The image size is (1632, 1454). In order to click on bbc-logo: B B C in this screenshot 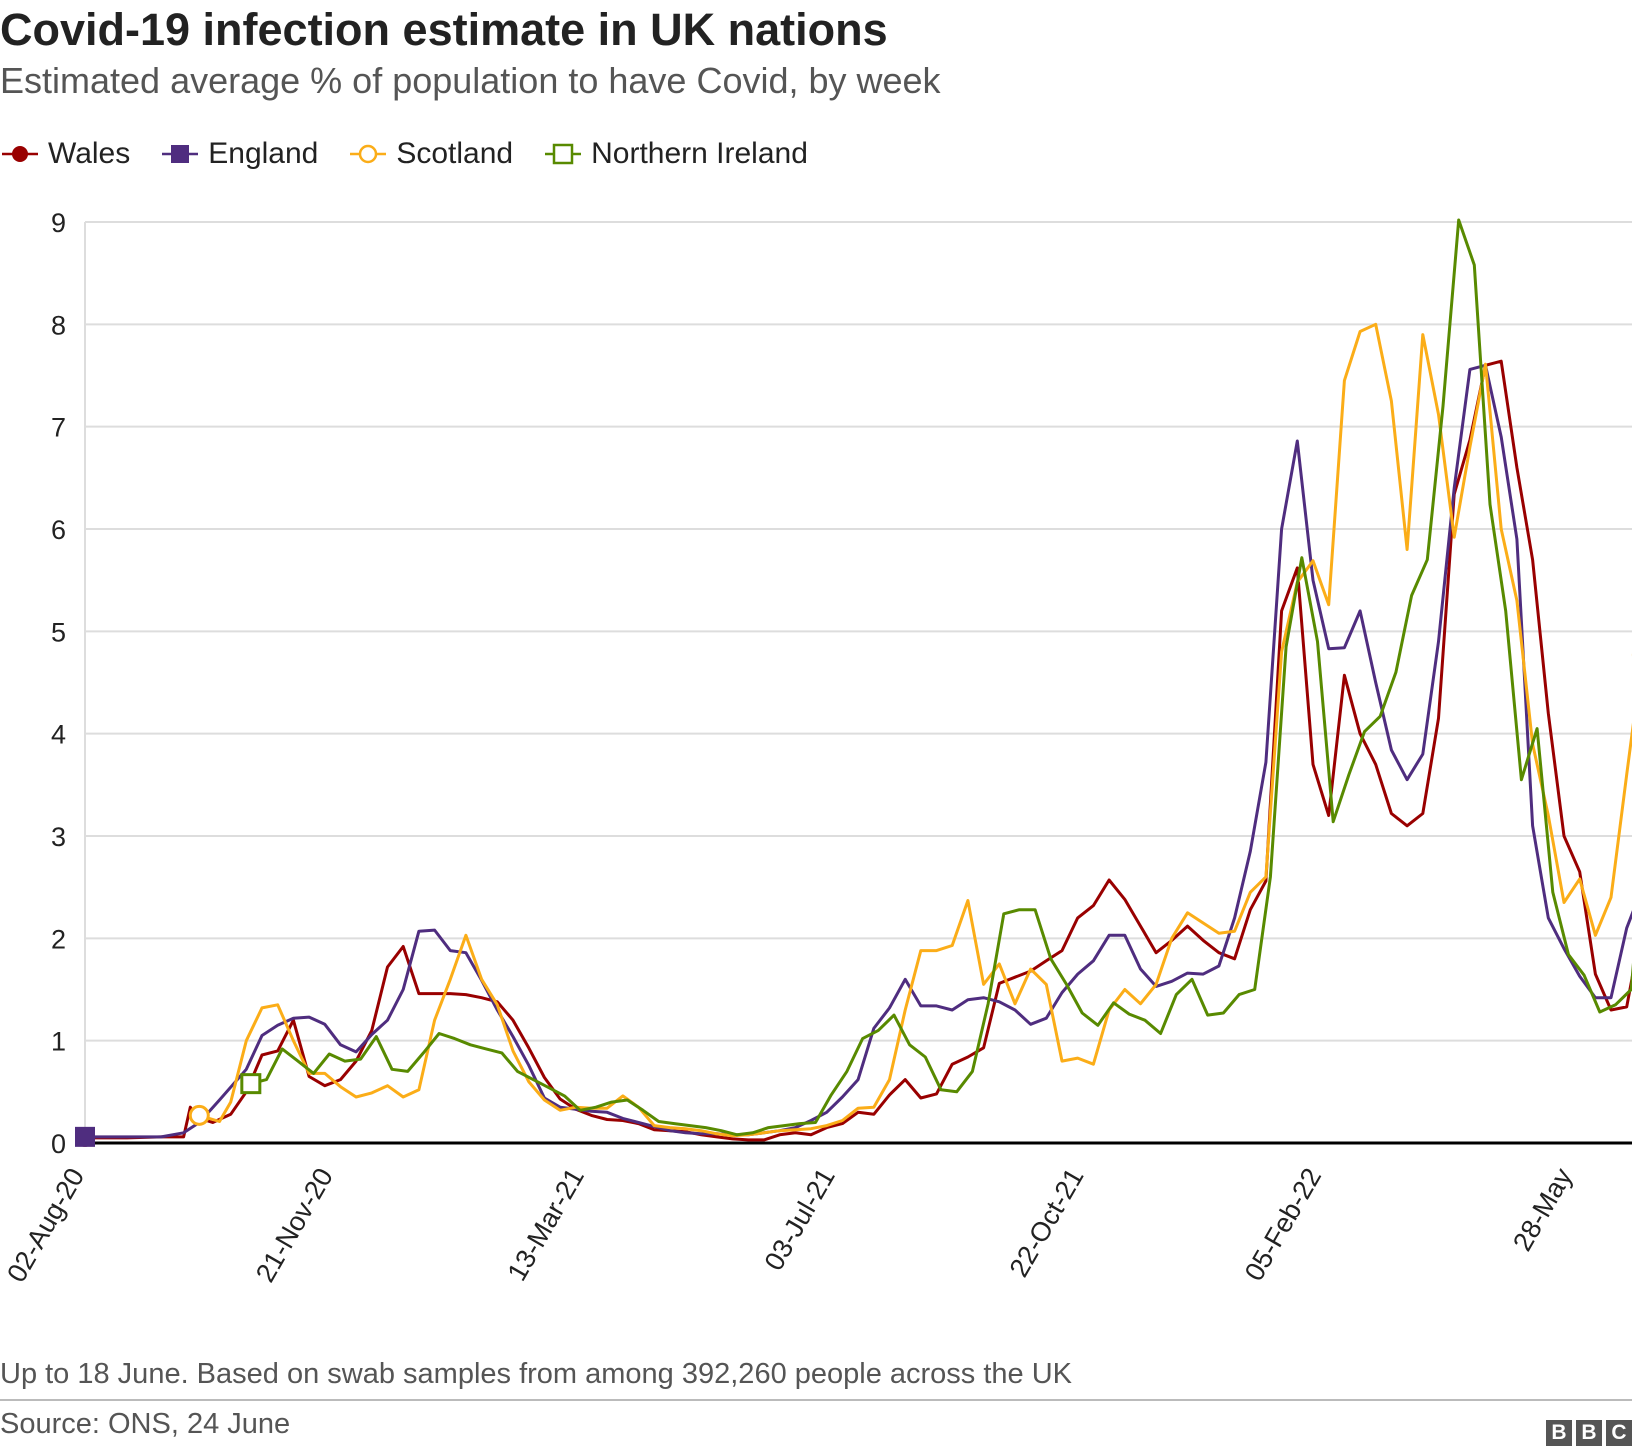, I will do `click(1587, 1433)`.